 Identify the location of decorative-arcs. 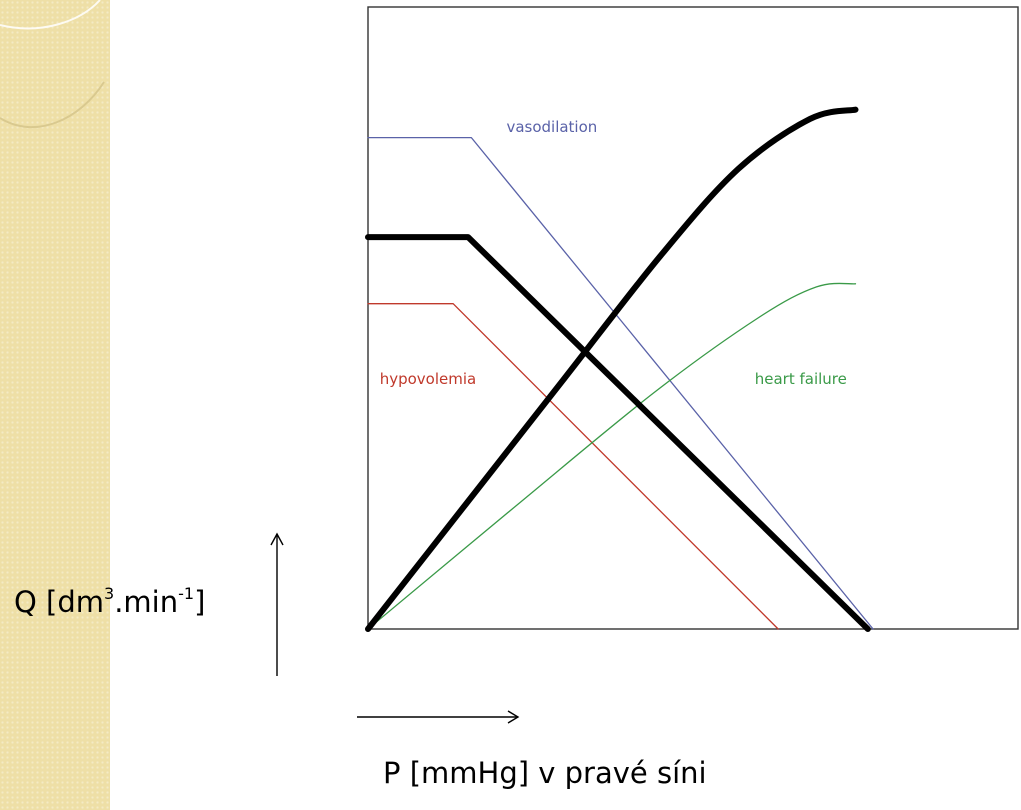
(52, 64).